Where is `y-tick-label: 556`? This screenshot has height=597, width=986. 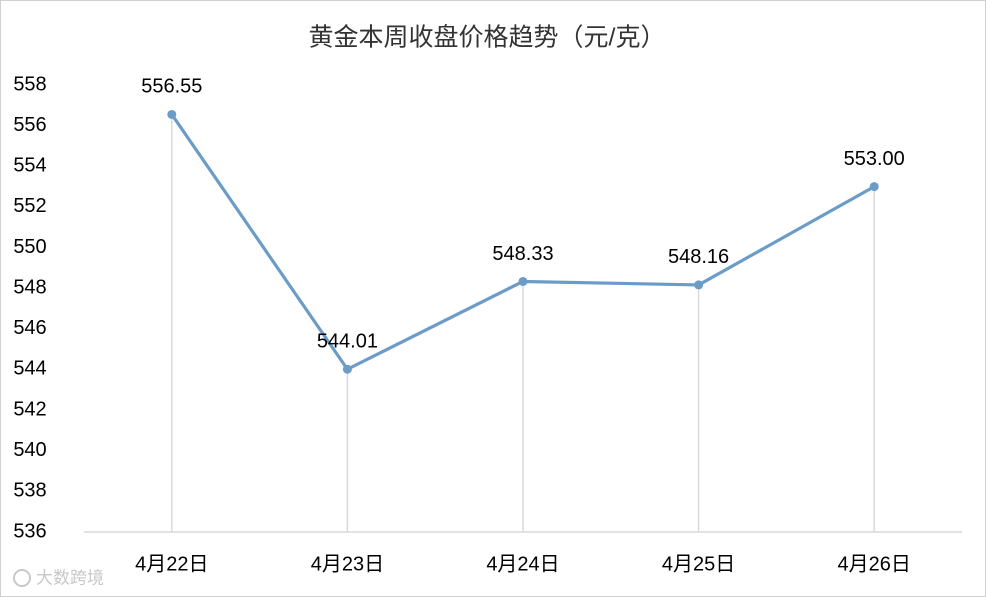
y-tick-label: 556 is located at coordinates (29, 125).